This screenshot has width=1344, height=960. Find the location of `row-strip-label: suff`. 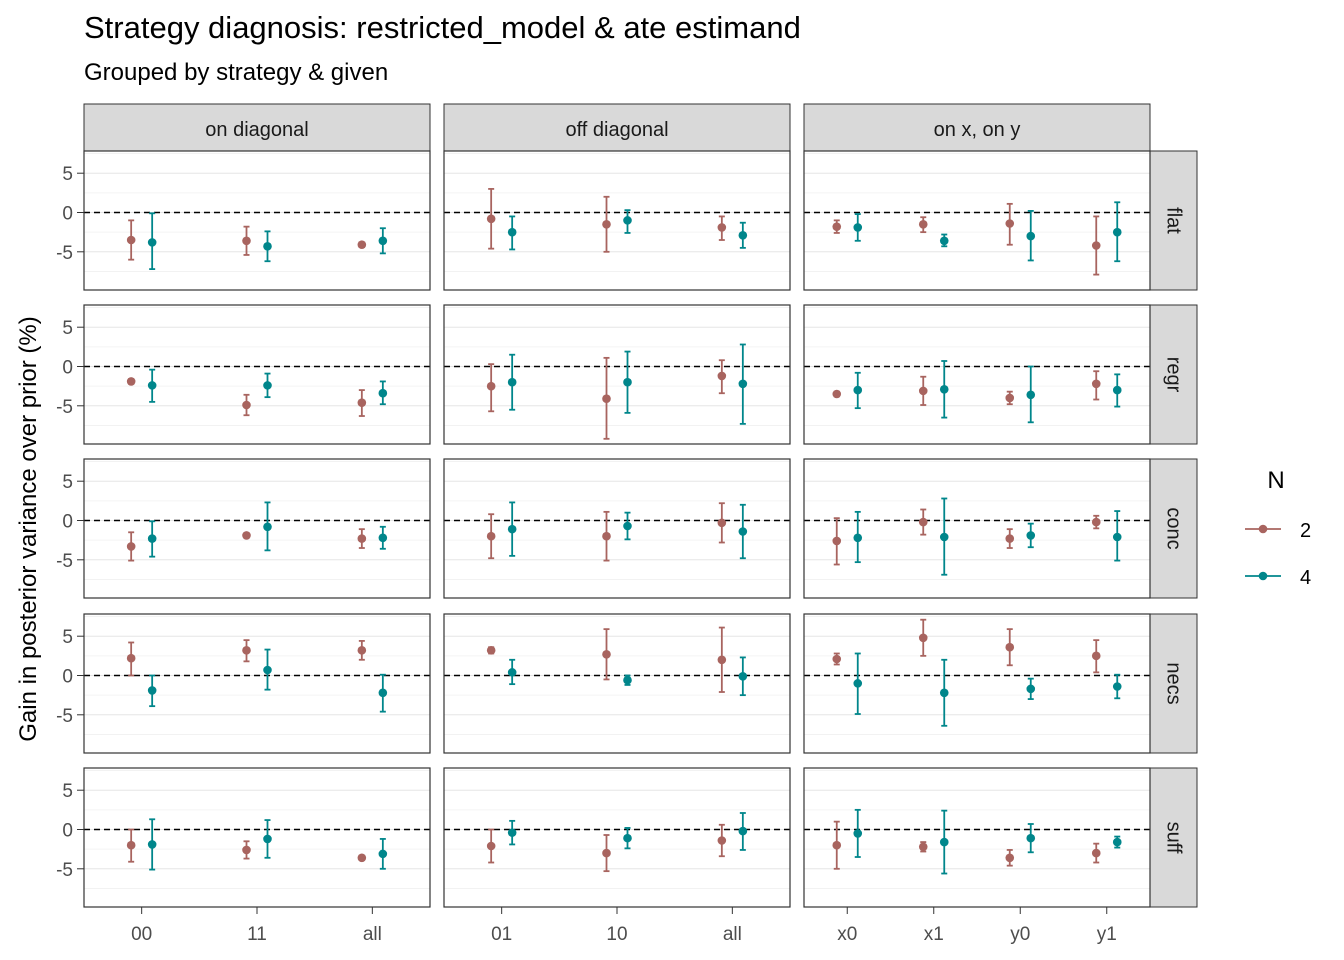

row-strip-label: suff is located at coordinates (1174, 838).